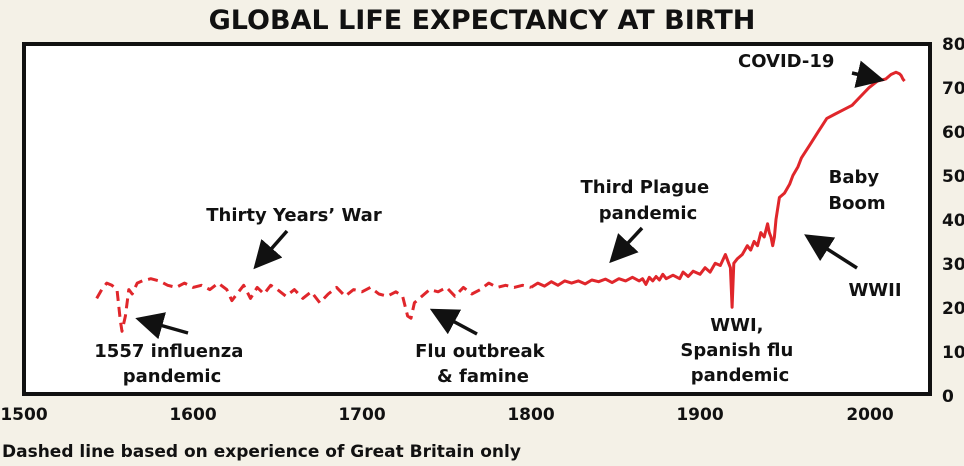  What do you see at coordinates (869, 415) in the screenshot?
I see `x-tick-label: 2000` at bounding box center [869, 415].